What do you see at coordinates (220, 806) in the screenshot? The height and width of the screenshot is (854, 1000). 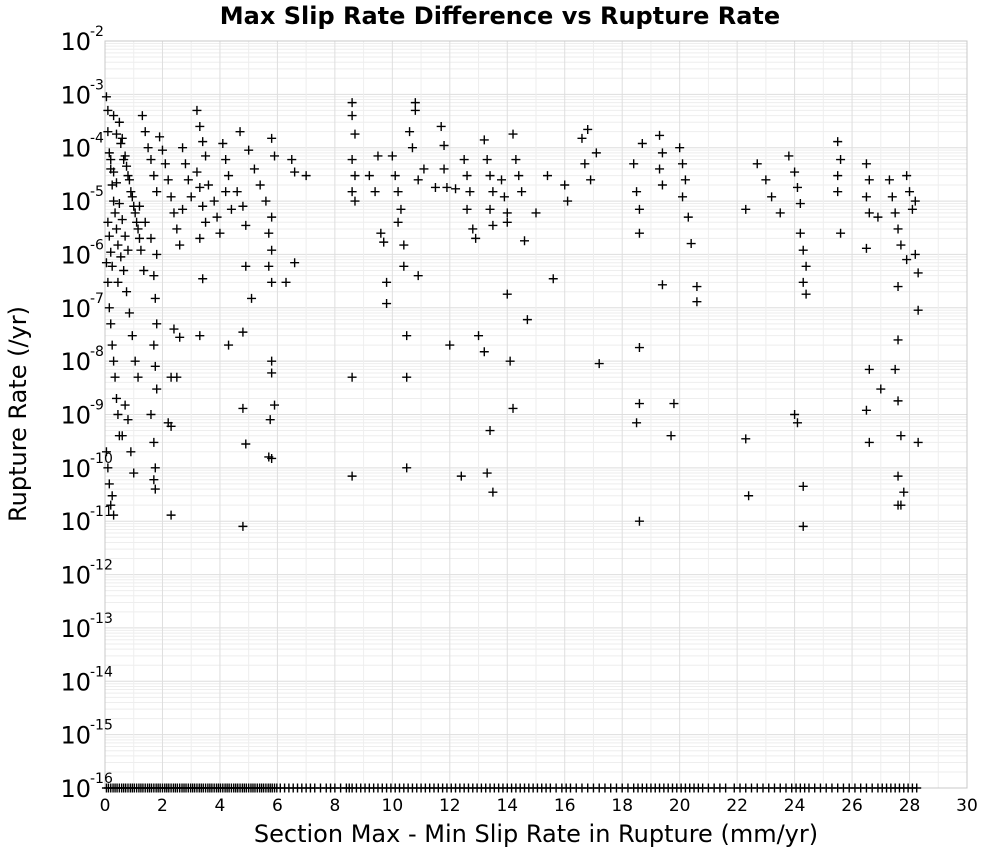 I see `x-tick-label: 4` at bounding box center [220, 806].